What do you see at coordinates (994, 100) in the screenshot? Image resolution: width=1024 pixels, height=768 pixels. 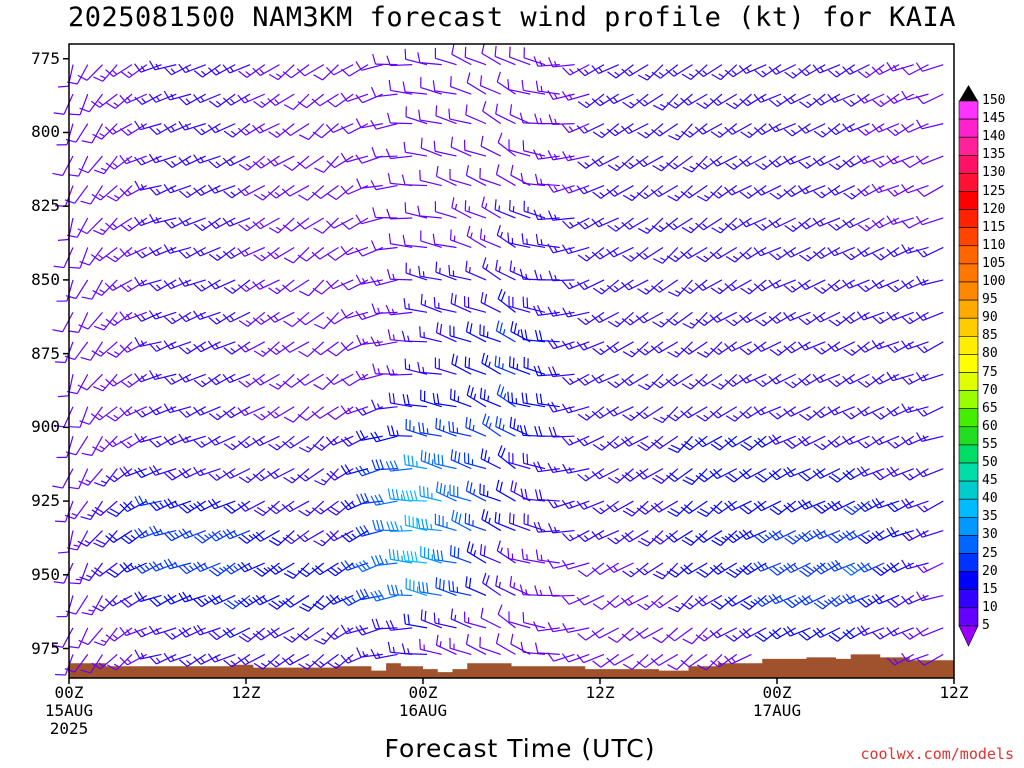 I see `colorbar-label: 150` at bounding box center [994, 100].